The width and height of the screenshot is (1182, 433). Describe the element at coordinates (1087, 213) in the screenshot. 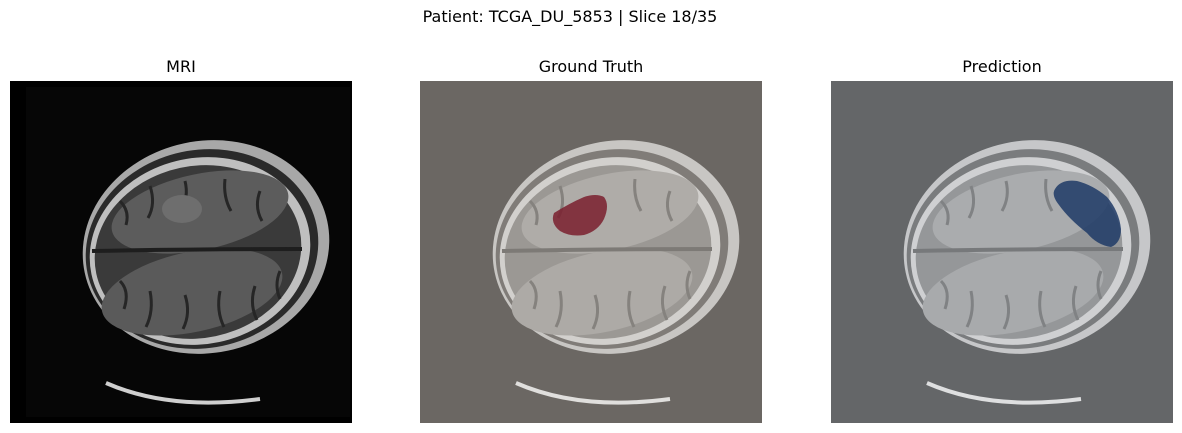

I see `prediction-tumor-mask` at that location.